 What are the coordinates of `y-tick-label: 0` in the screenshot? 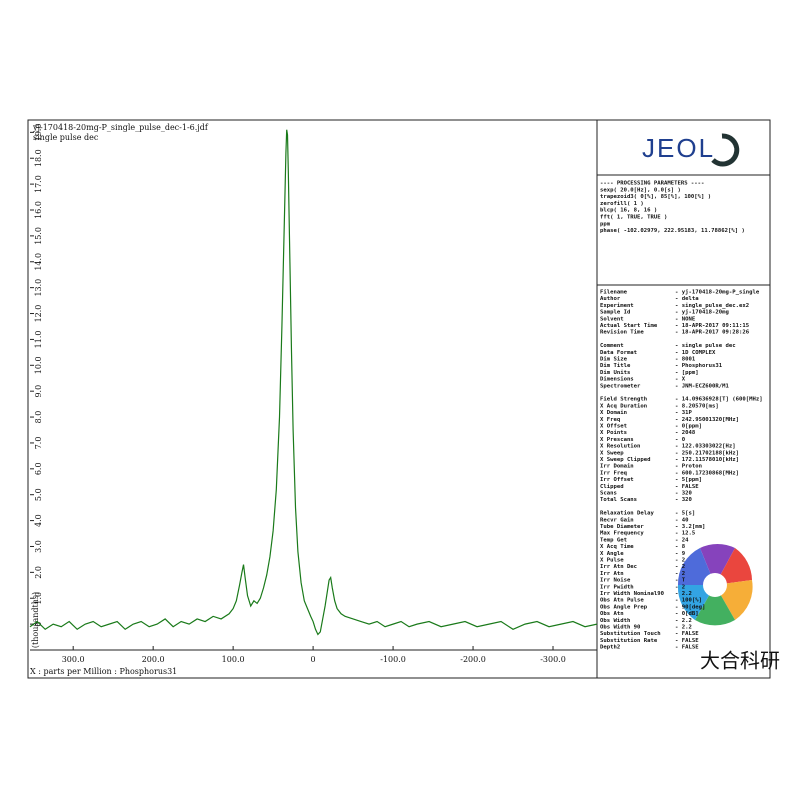 It's located at (38, 624).